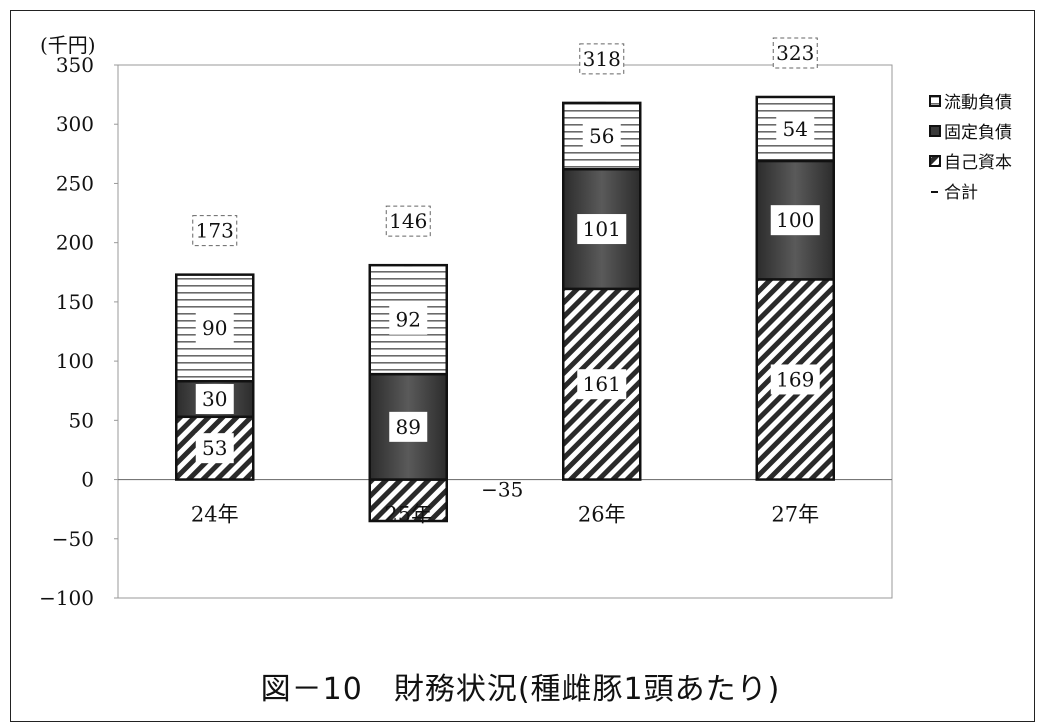 The image size is (1041, 728). I want to click on data-label: 89, so click(408, 427).